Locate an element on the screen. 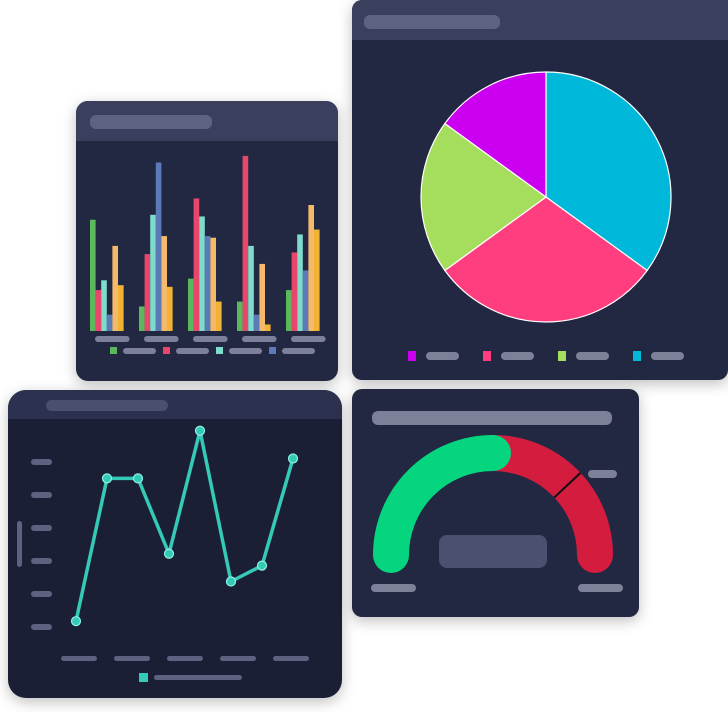  gauge-min-label-placeholder is located at coordinates (393, 588).